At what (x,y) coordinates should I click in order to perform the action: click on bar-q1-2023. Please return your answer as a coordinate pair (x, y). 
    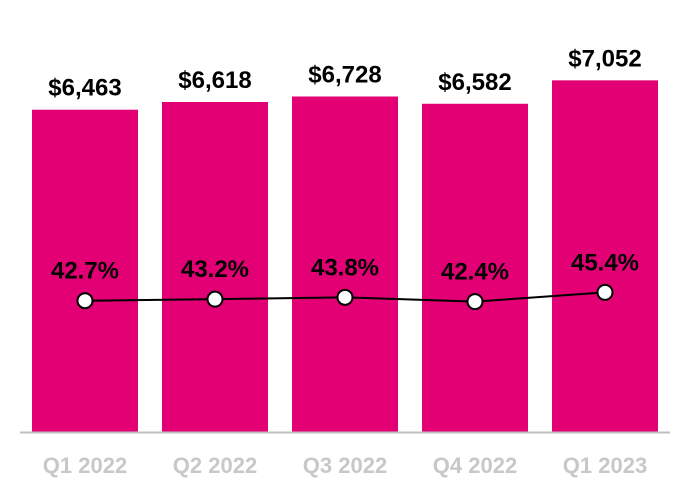
    Looking at the image, I should click on (605, 256).